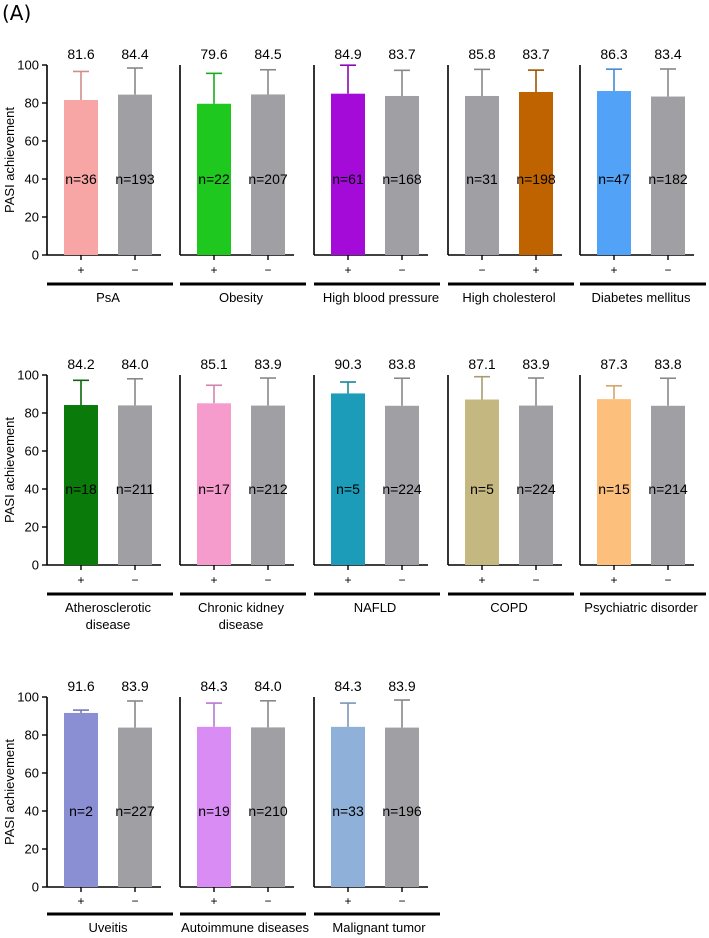  What do you see at coordinates (348, 179) in the screenshot?
I see `n-label: n=61` at bounding box center [348, 179].